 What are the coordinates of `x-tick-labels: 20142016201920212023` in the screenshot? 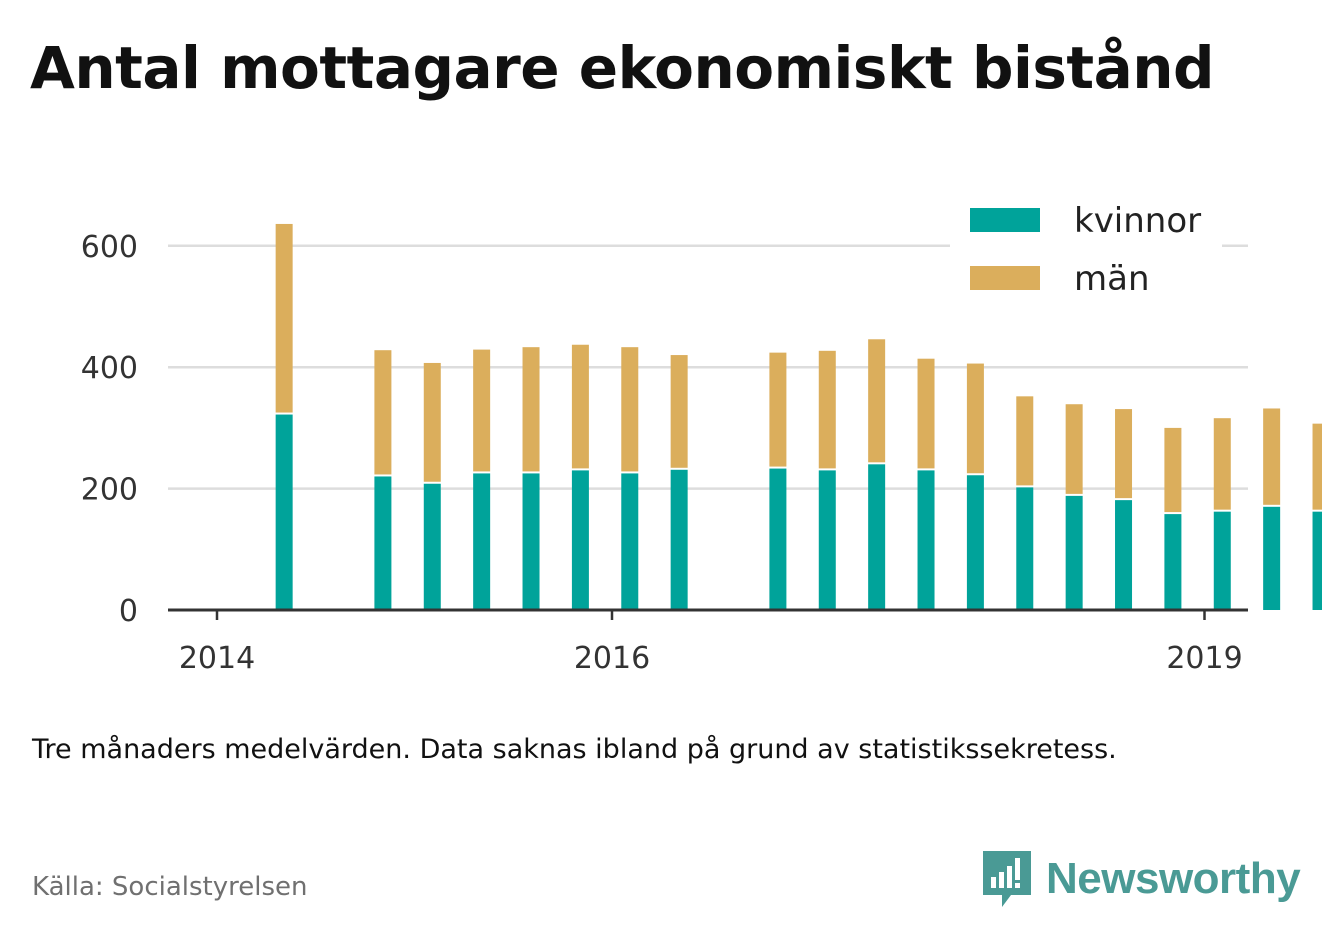 It's located at (711, 658).